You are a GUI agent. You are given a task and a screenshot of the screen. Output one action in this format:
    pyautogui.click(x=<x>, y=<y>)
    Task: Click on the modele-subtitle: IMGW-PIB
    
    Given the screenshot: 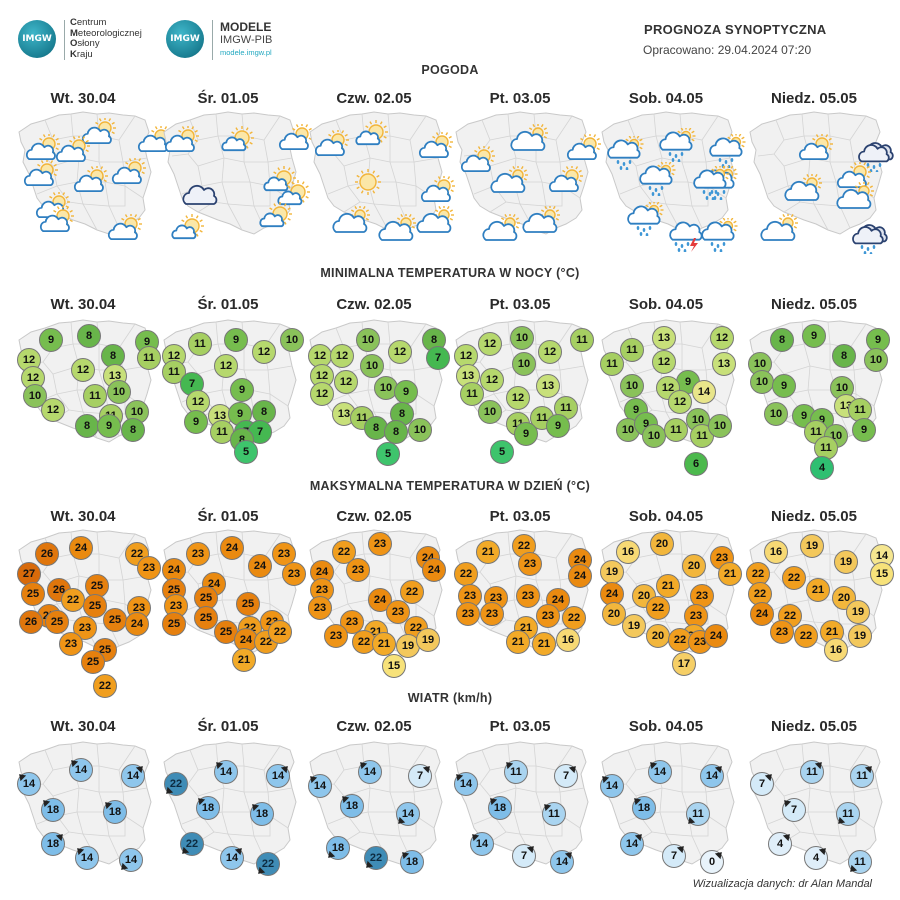 What is the action you would take?
    pyautogui.click(x=246, y=40)
    